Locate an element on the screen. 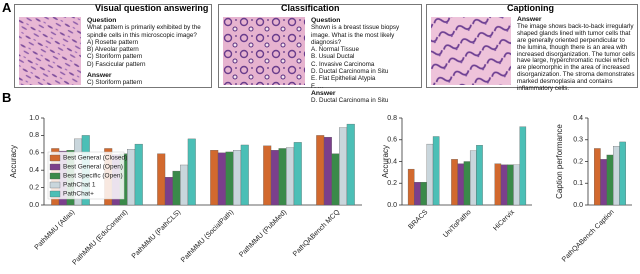 The image size is (640, 274). x-tick-label: PathQABench MCQ is located at coordinates (317, 233).